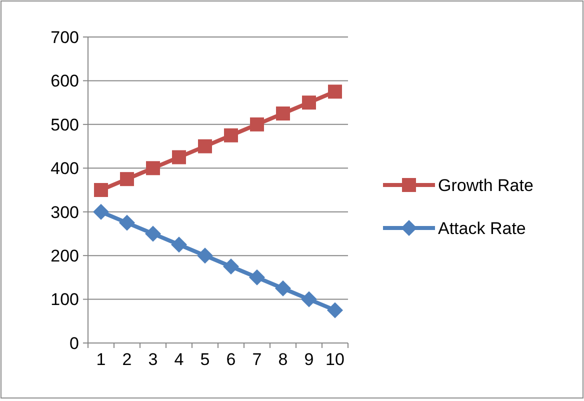  Describe the element at coordinates (127, 359) in the screenshot. I see `x-tick-label: 2` at that location.